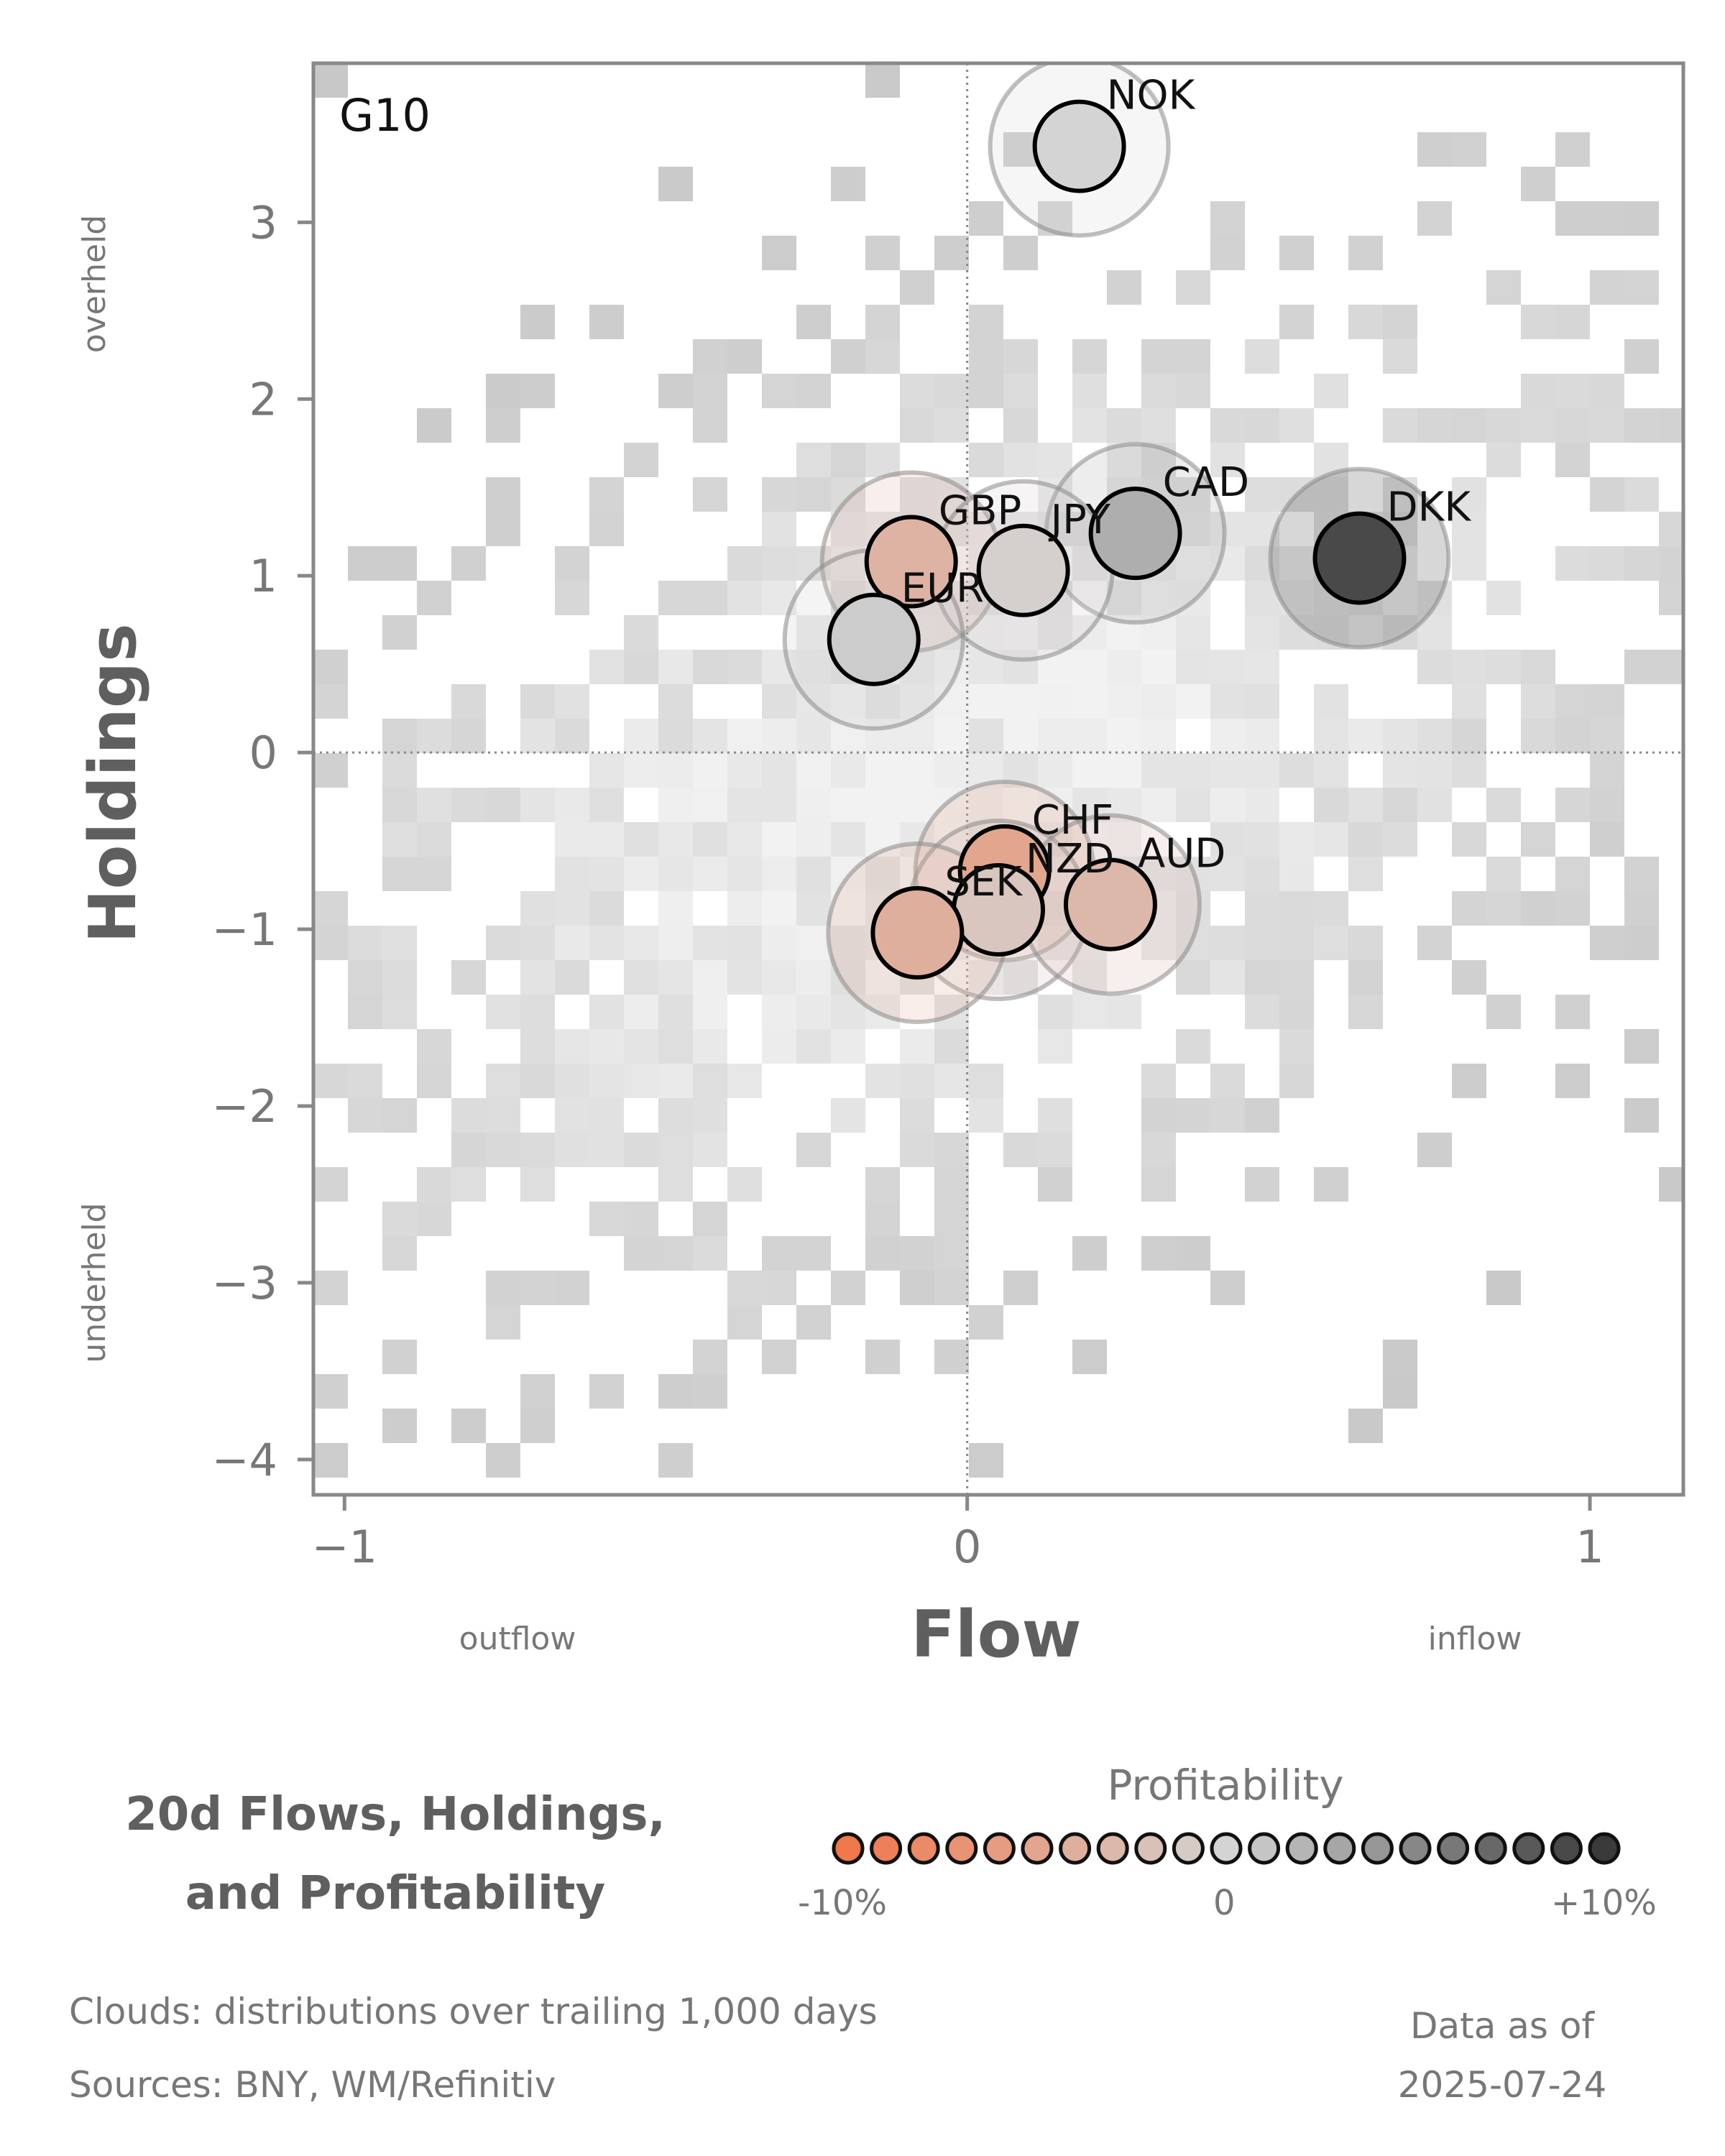 Image resolution: width=1725 pixels, height=2156 pixels. I want to click on label-cad: CAD, so click(1206, 482).